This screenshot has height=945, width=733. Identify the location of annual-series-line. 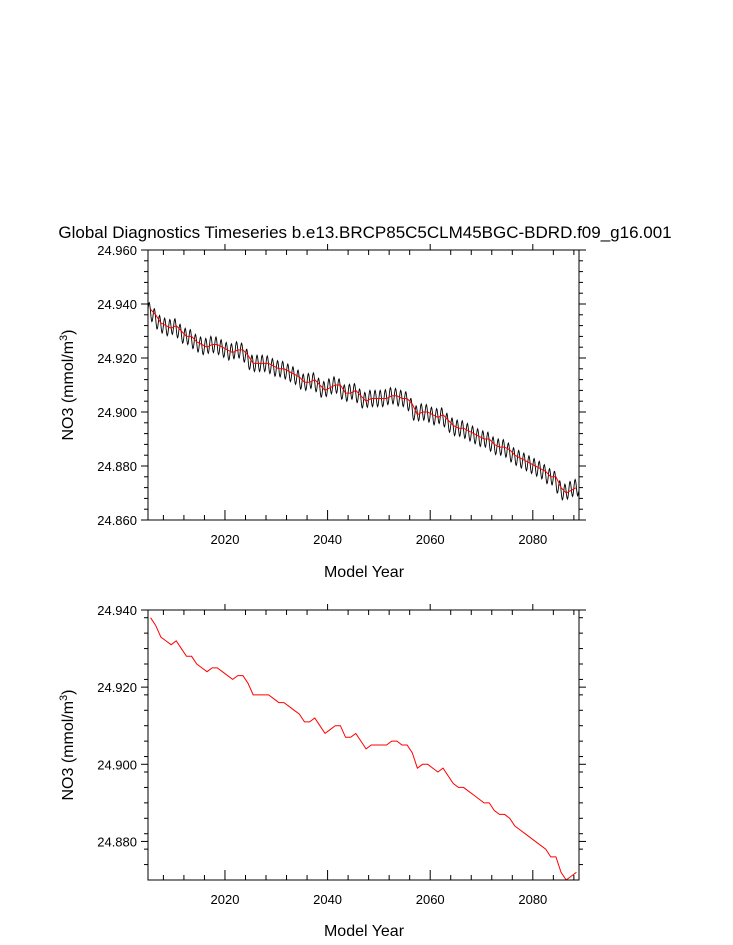
(363, 401).